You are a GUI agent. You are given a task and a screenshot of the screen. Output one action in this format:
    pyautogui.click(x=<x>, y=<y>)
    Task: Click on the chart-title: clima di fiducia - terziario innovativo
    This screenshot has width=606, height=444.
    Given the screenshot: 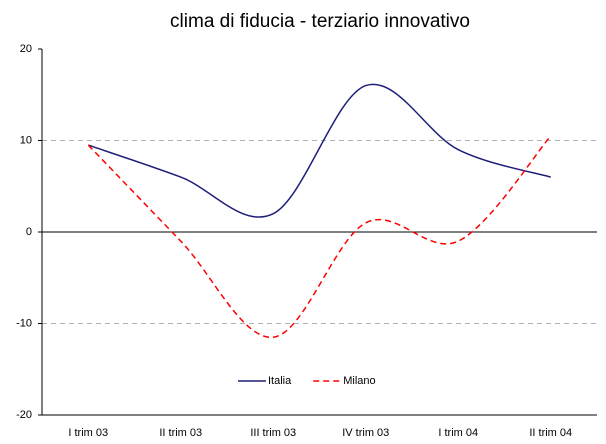 What is the action you would take?
    pyautogui.click(x=320, y=21)
    